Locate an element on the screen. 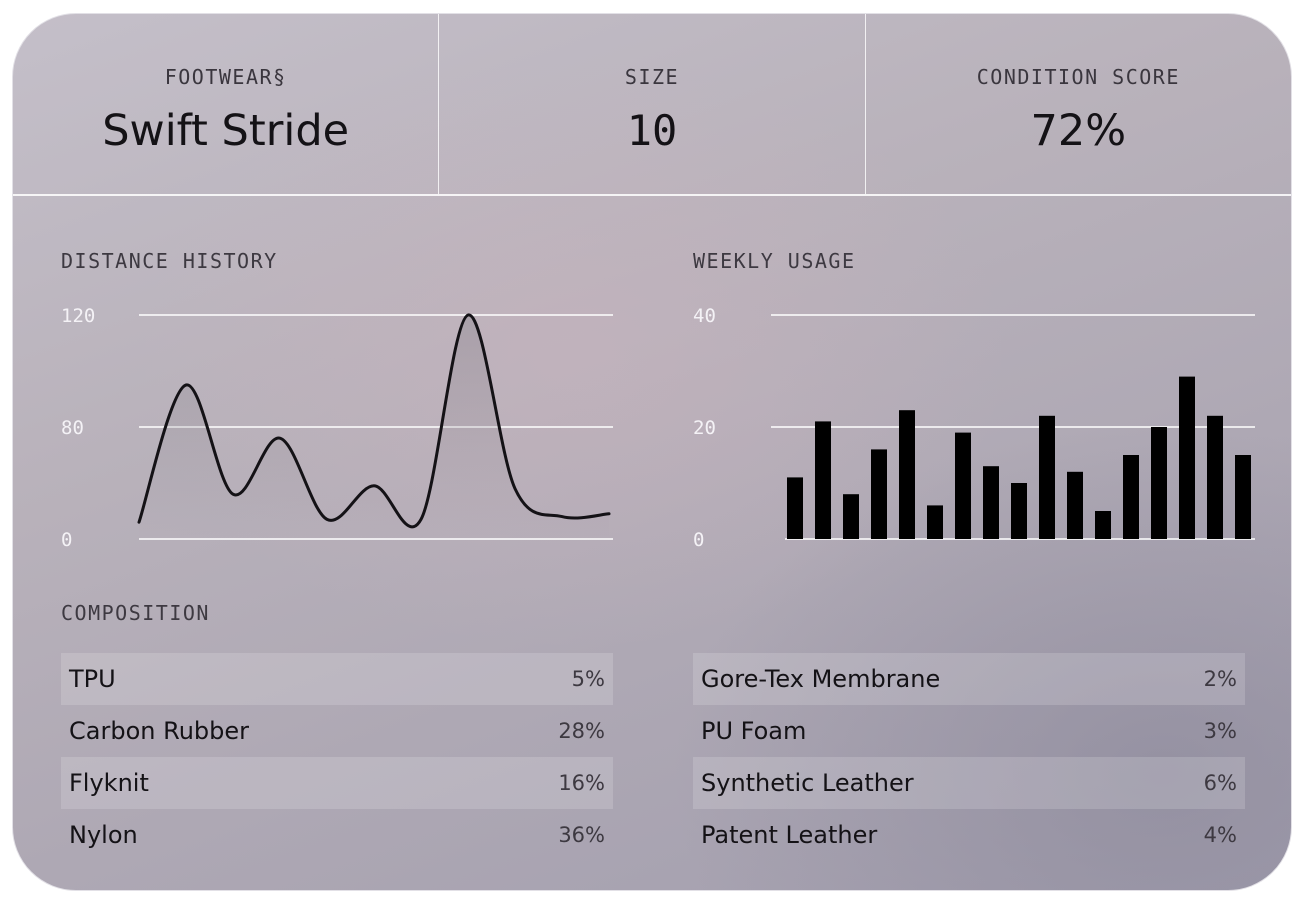  material-name: PU Foam is located at coordinates (754, 731).